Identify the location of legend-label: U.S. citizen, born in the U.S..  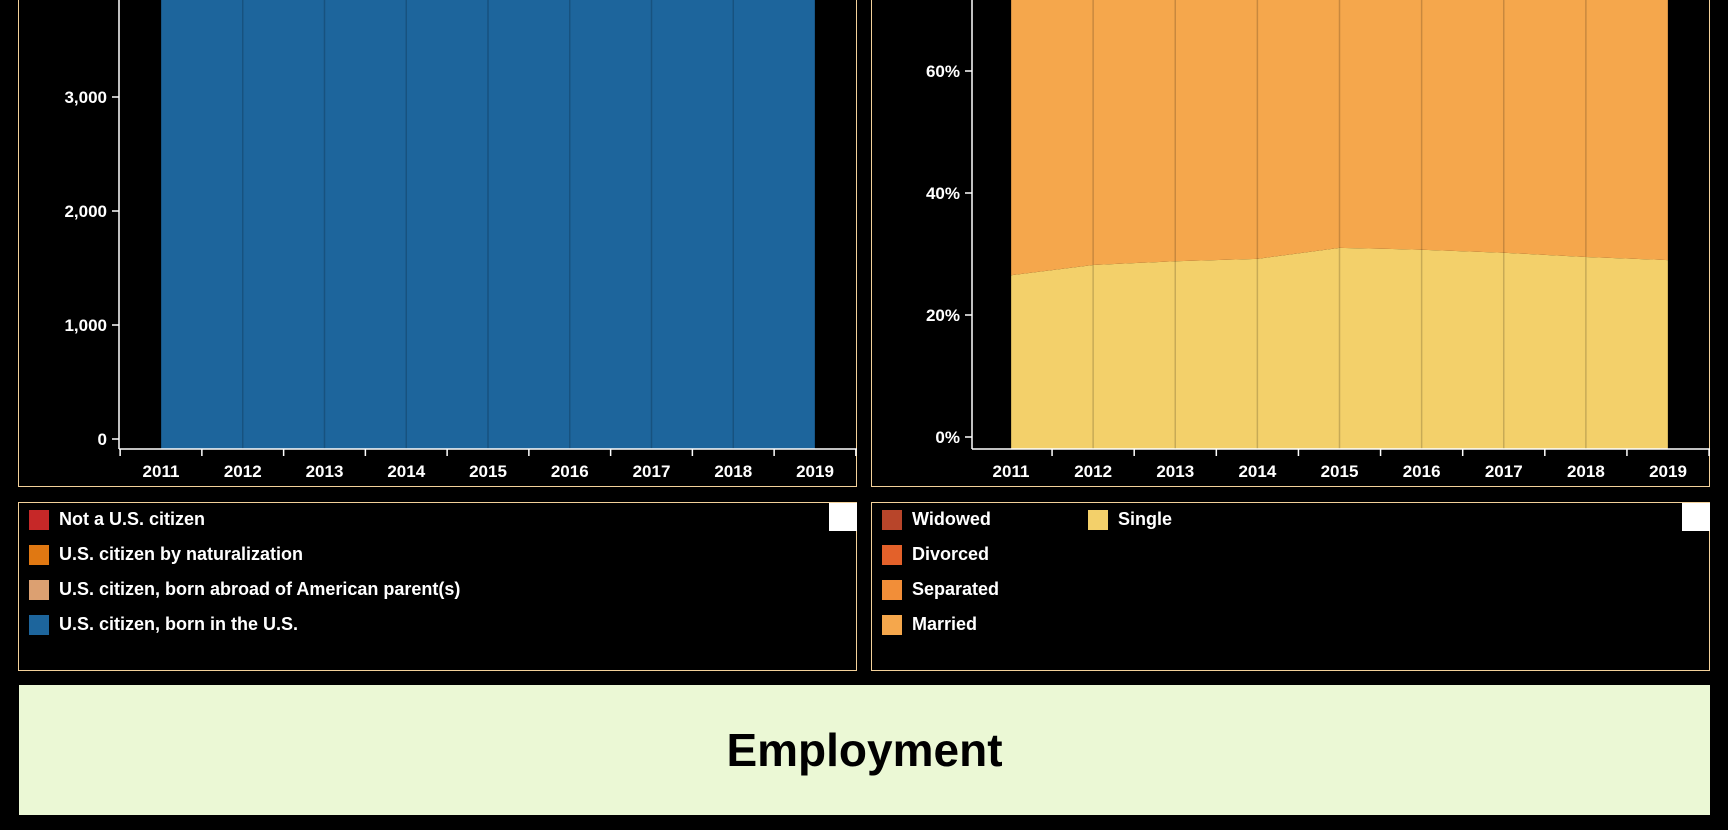
(179, 624).